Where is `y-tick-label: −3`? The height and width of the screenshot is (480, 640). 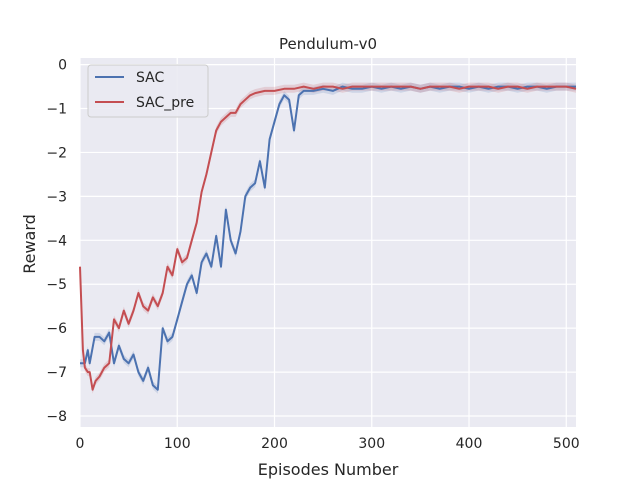
y-tick-label: −3 is located at coordinates (56, 197).